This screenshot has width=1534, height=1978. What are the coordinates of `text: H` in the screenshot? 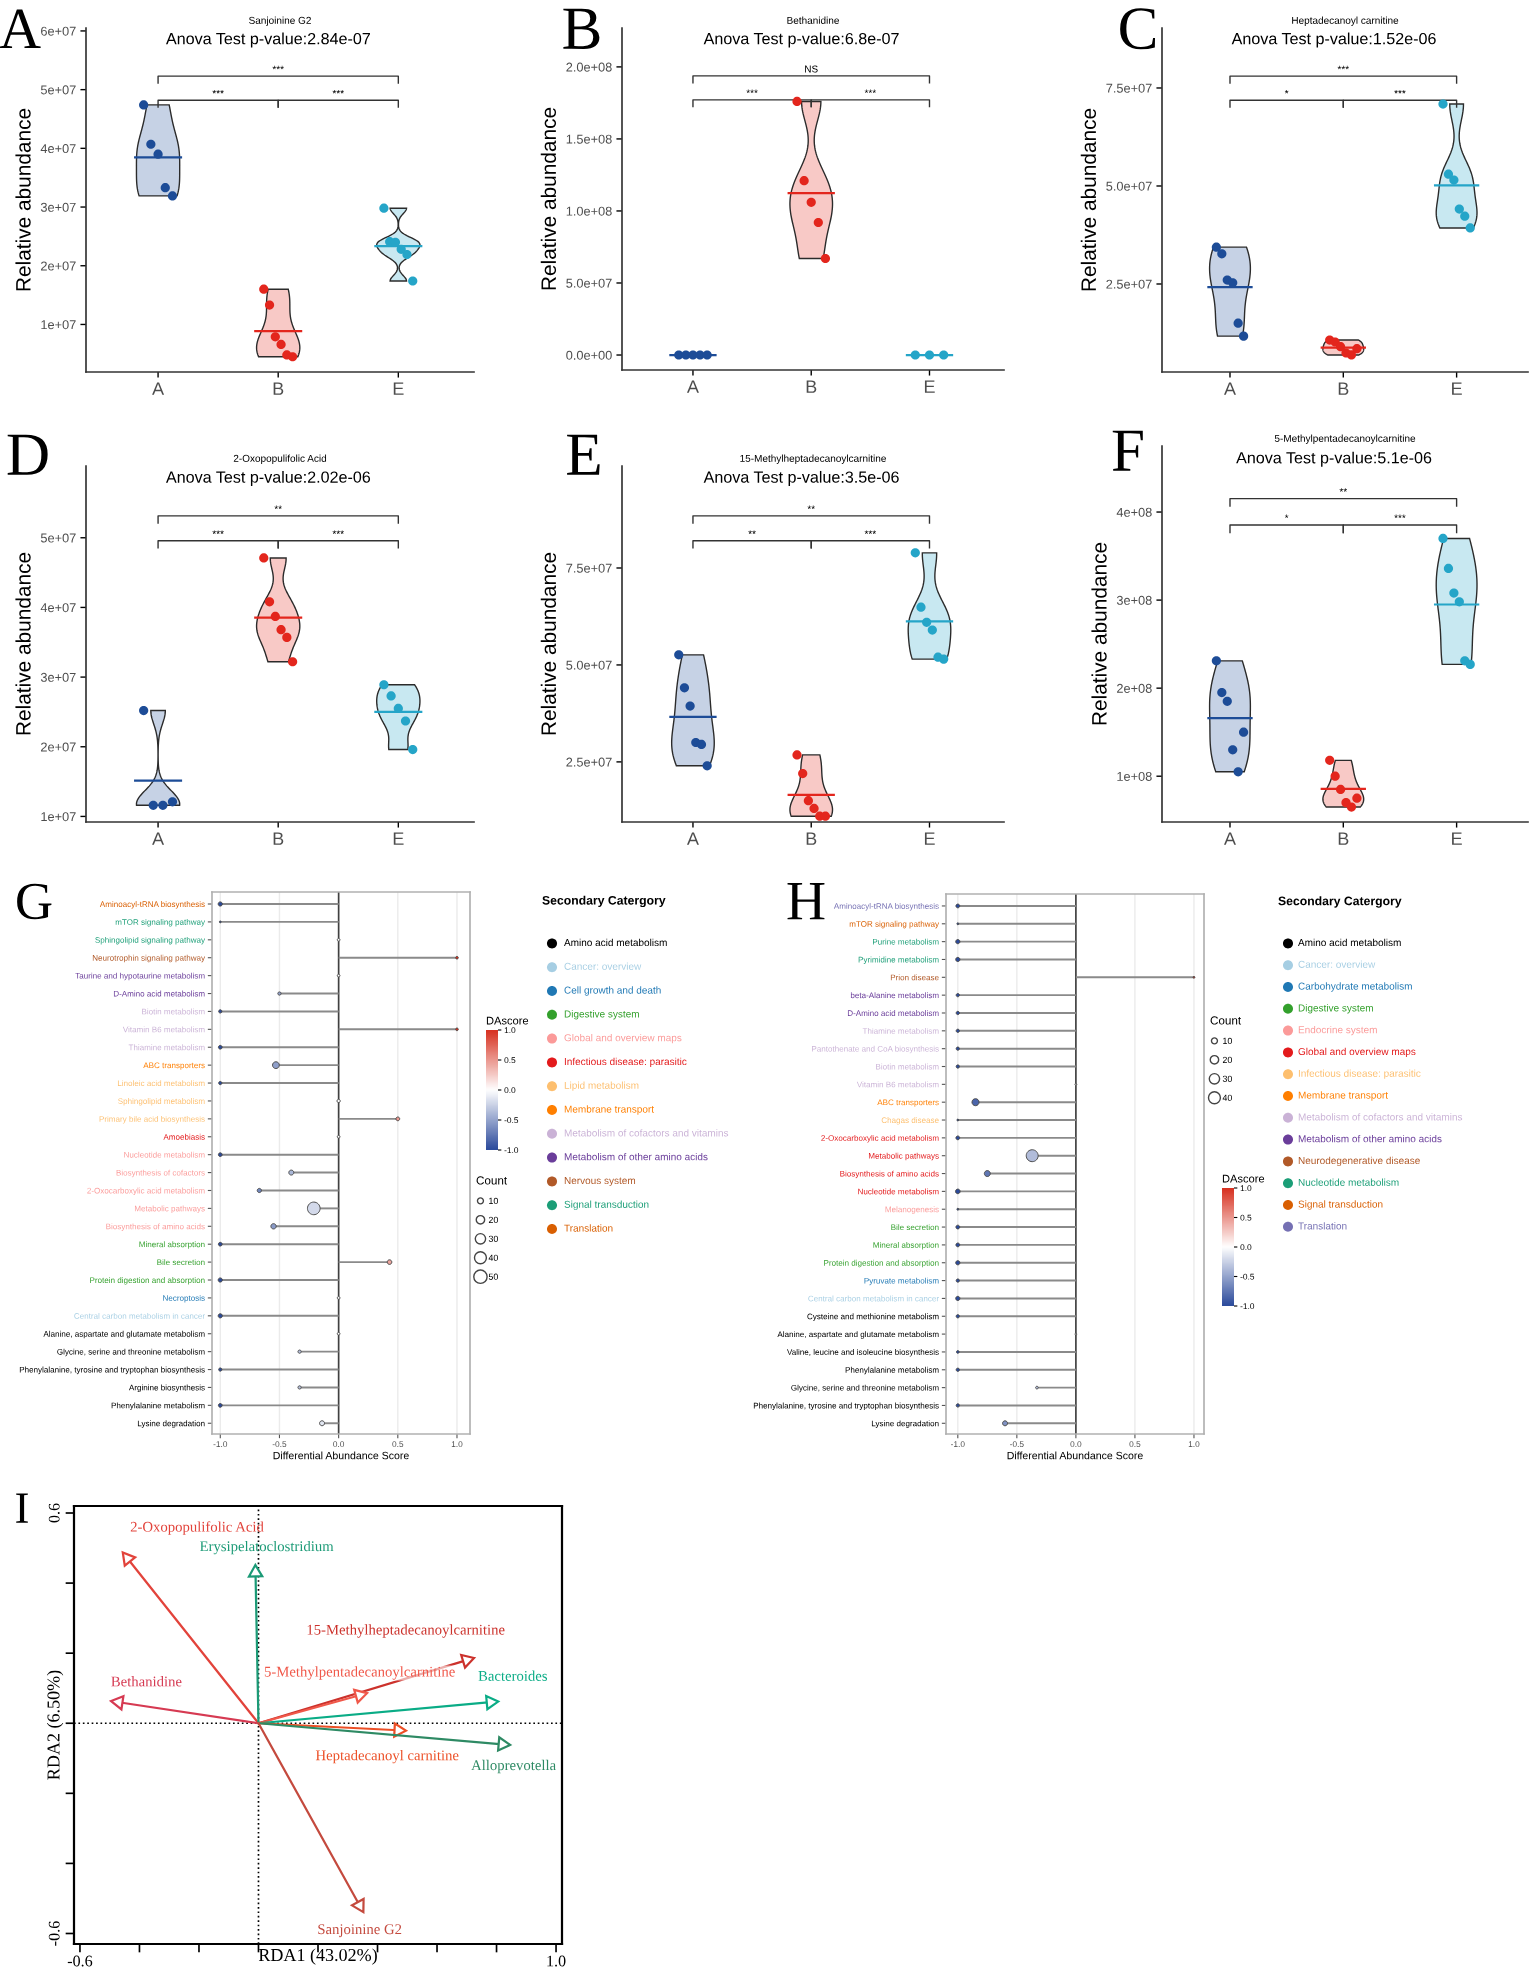 It's located at (806, 901).